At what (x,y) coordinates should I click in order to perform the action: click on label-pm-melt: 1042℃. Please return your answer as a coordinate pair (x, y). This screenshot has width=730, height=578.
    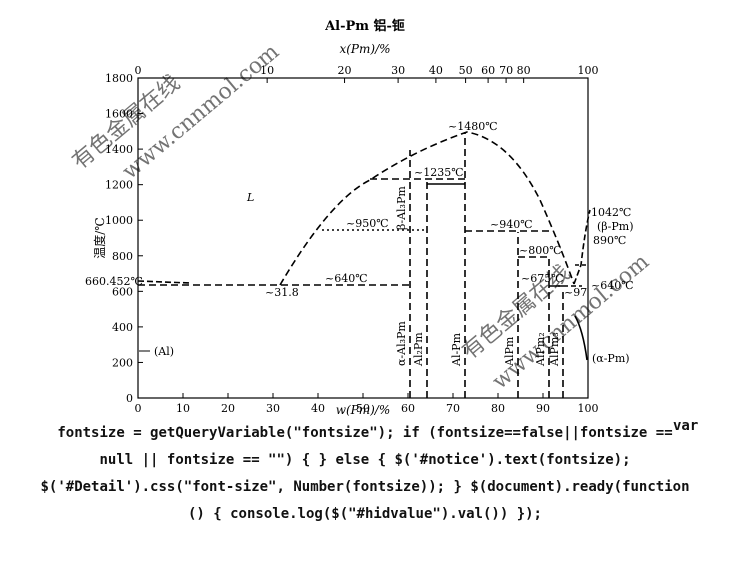
    Looking at the image, I should click on (611, 212).